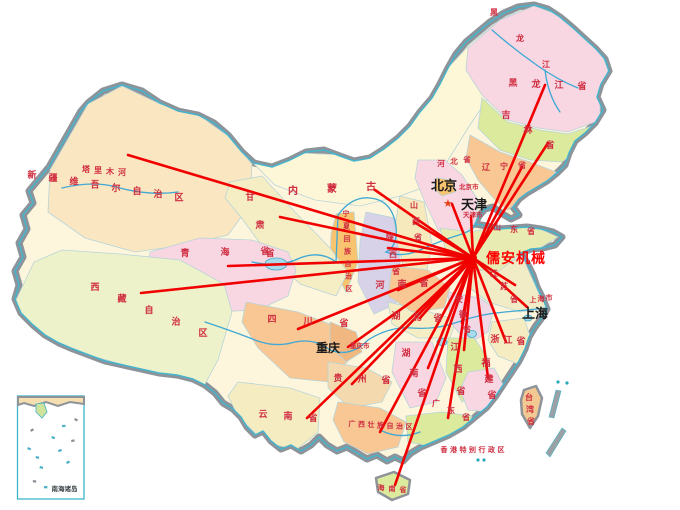 The height and width of the screenshot is (510, 680). I want to click on province-label-char: 江, so click(494, 273).